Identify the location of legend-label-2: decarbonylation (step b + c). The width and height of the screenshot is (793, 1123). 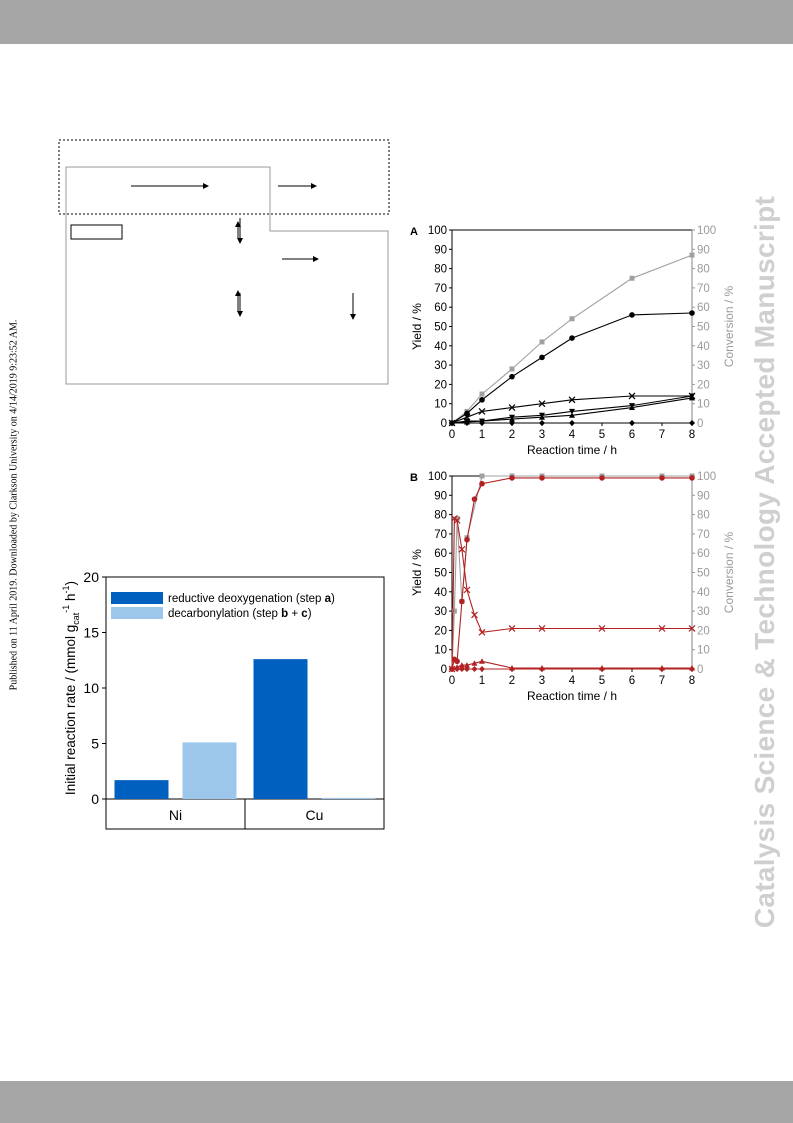
(240, 614).